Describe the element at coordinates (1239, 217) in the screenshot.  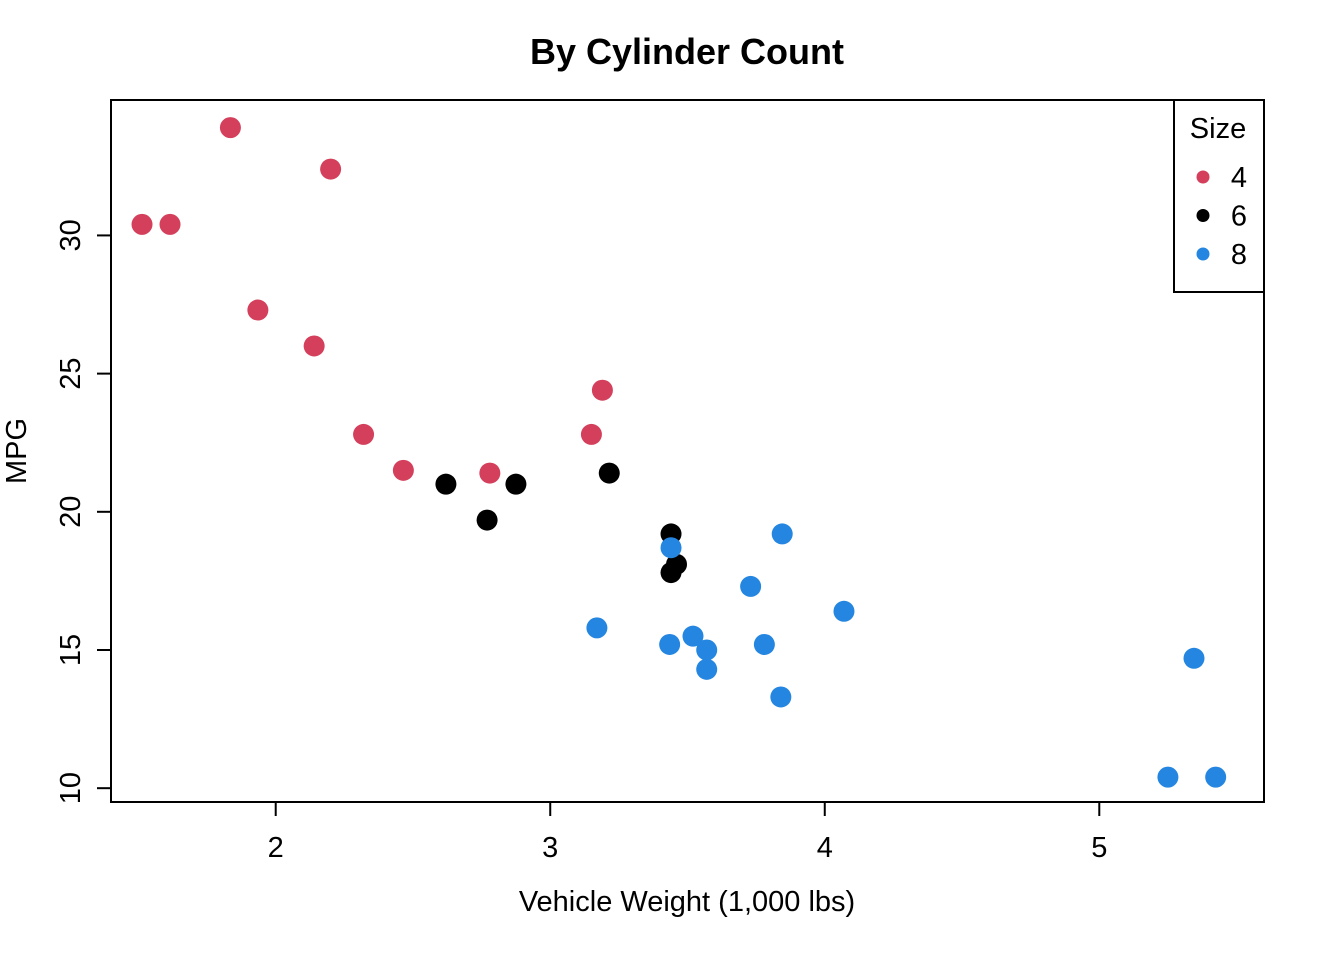
I see `legend-entry-label: 6` at that location.